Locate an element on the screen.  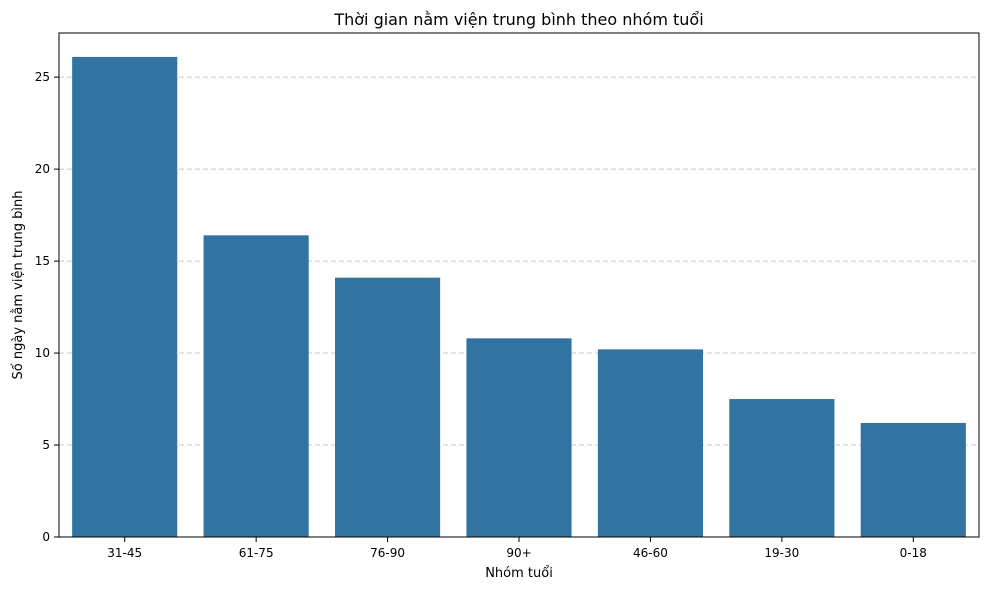
y-tick-label: 10 is located at coordinates (42, 353).